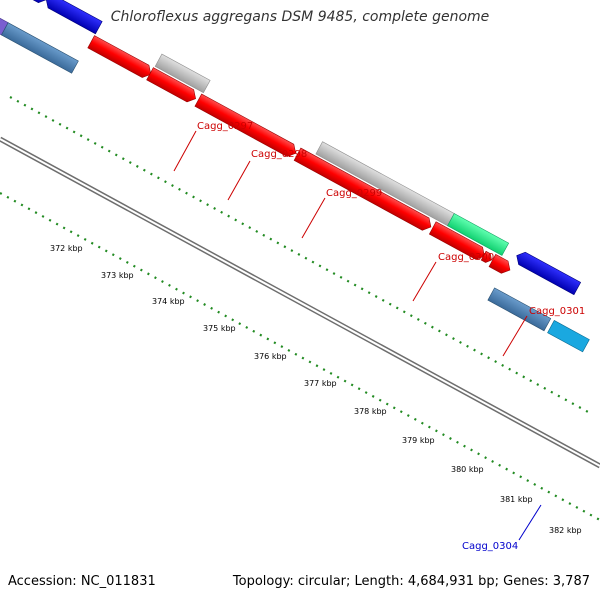 The width and height of the screenshot is (600, 600). I want to click on kbp-label: 372 kbp, so click(66, 248).